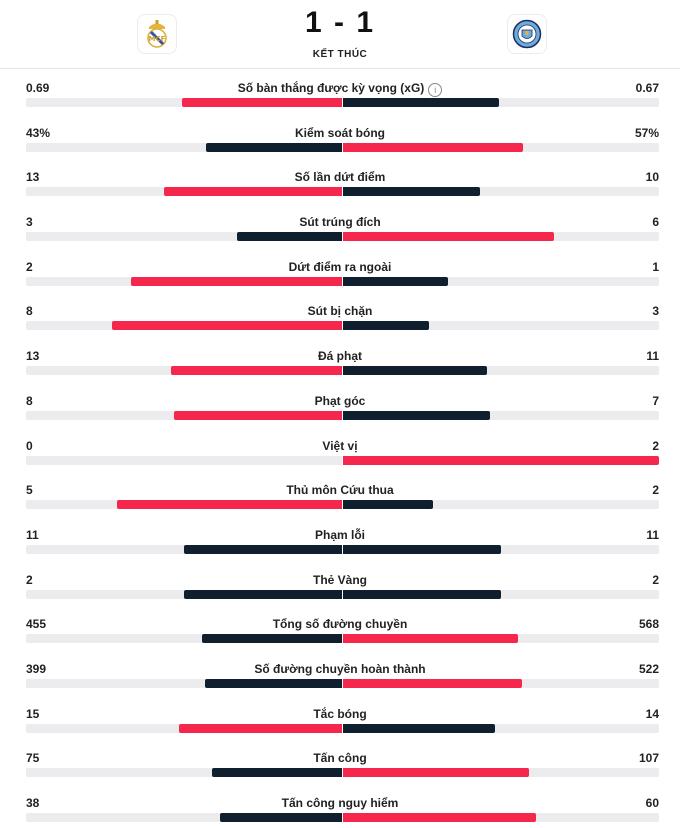 This screenshot has height=828, width=680. What do you see at coordinates (648, 624) in the screenshot?
I see `away-stat-value: 568` at bounding box center [648, 624].